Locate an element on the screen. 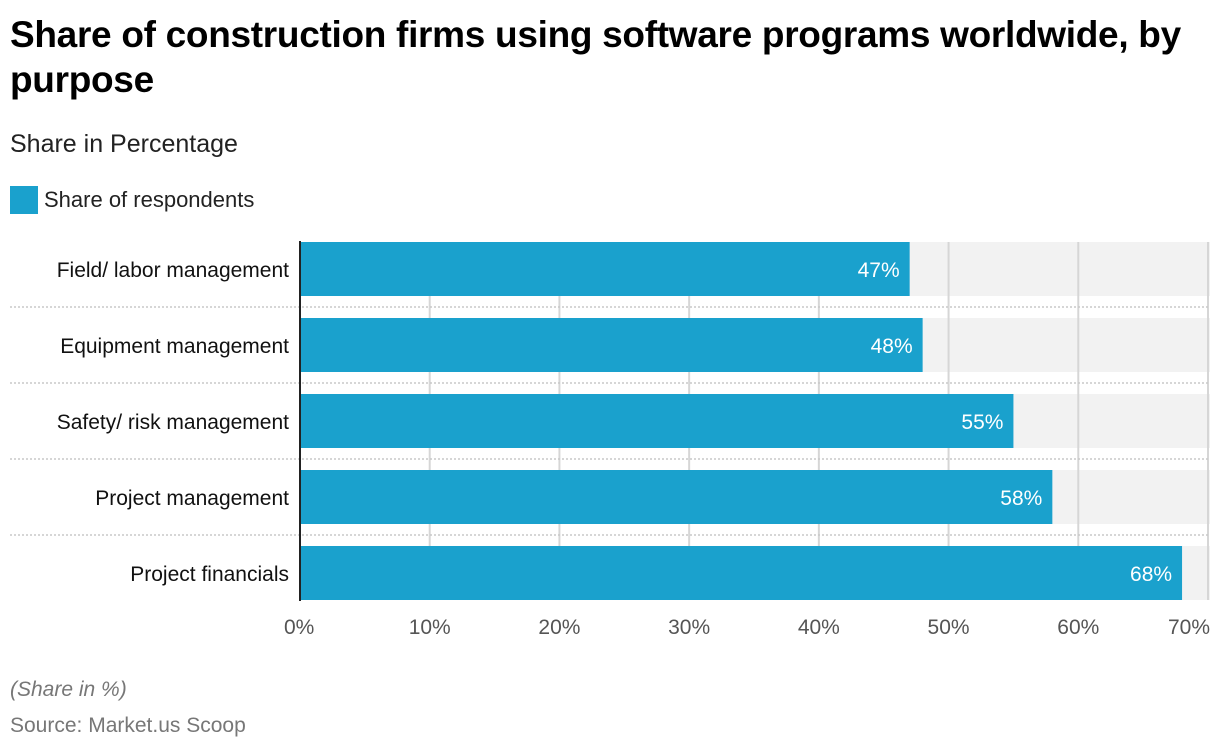  data-labels: 47% 48% 55% 58% 68% is located at coordinates (1015, 422).